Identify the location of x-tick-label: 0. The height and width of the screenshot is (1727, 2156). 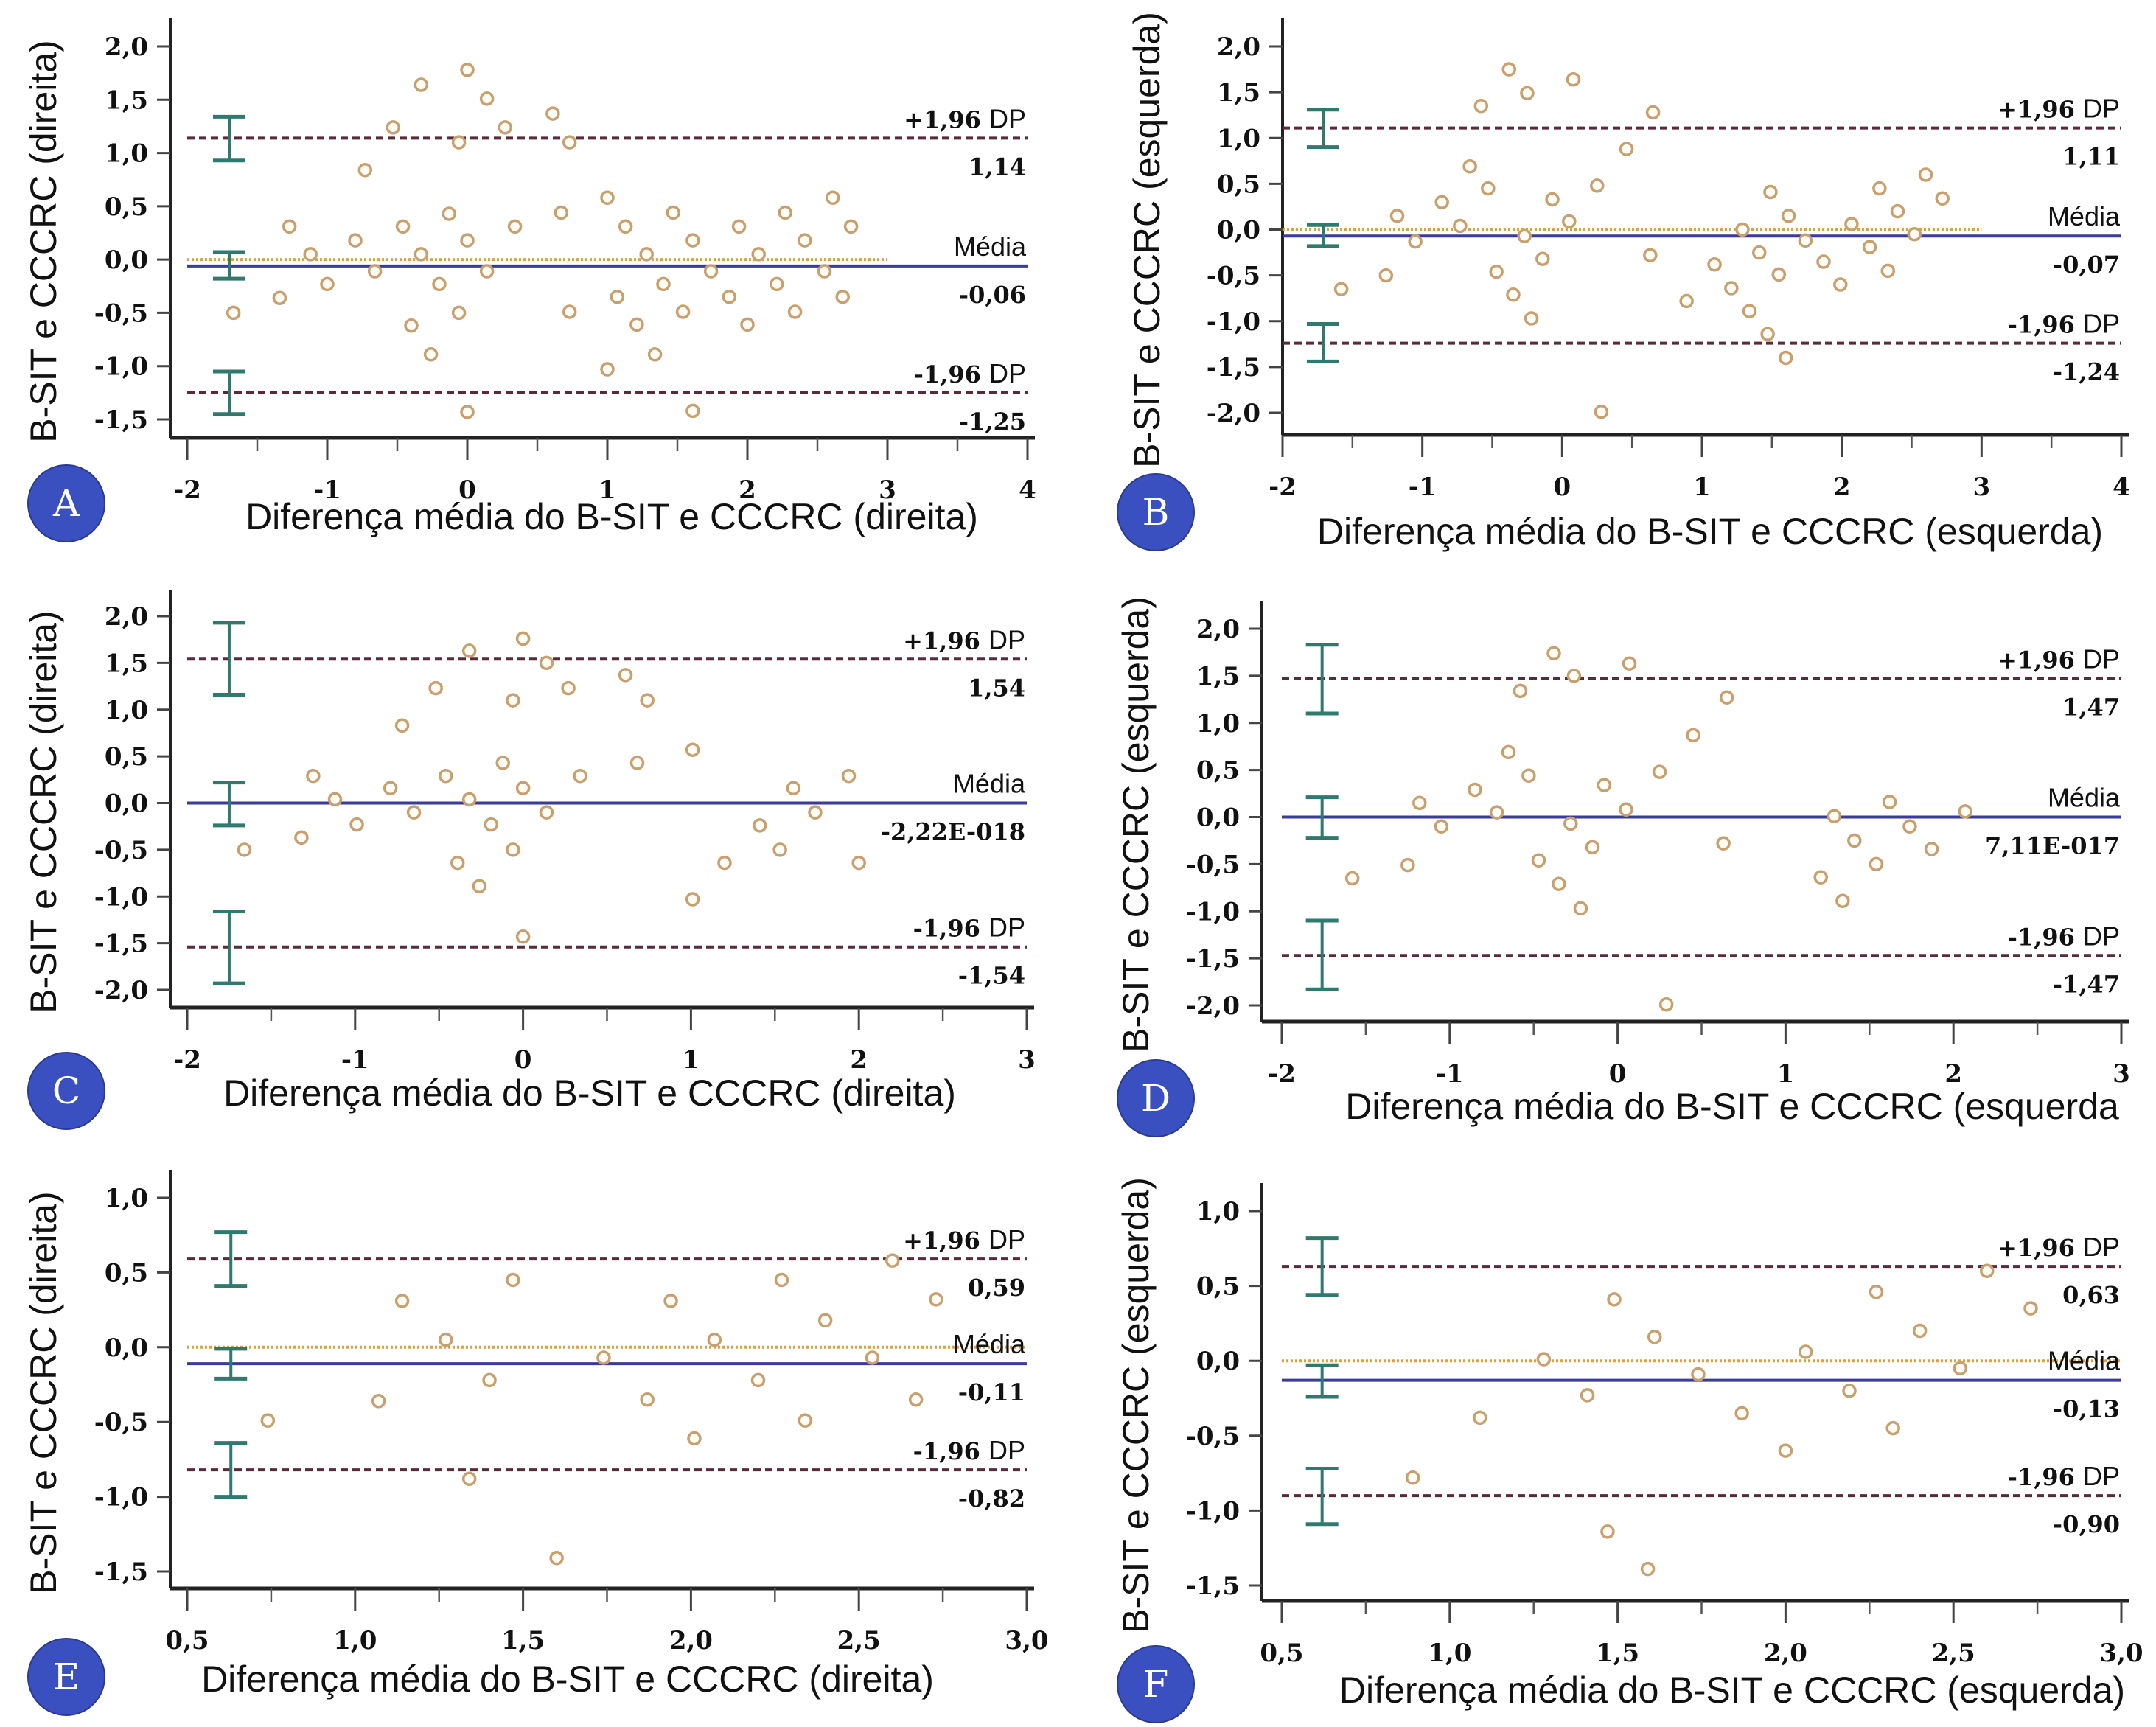
(1562, 487).